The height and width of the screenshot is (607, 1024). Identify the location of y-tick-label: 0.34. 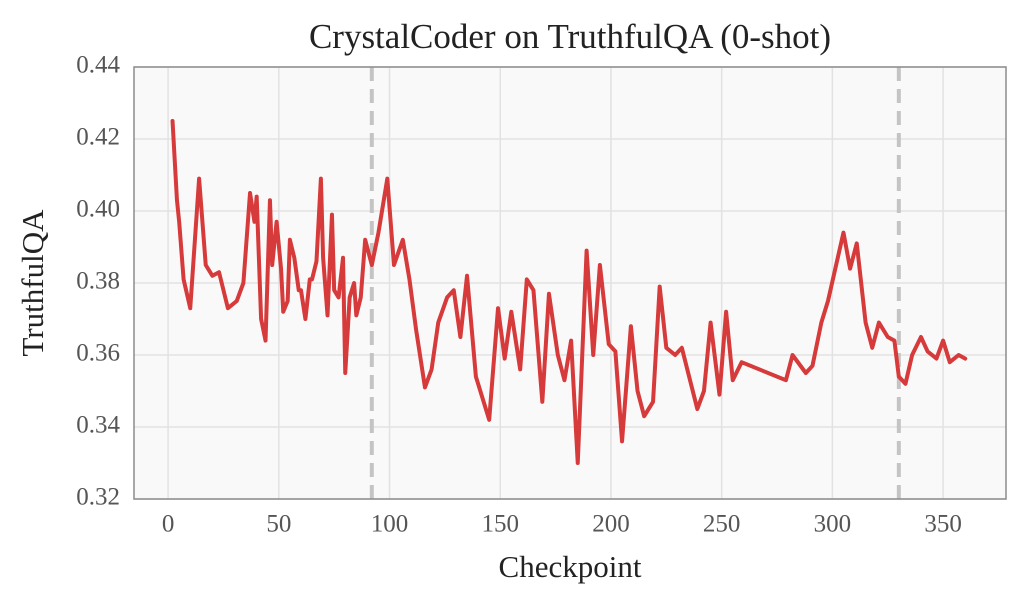
(98, 425).